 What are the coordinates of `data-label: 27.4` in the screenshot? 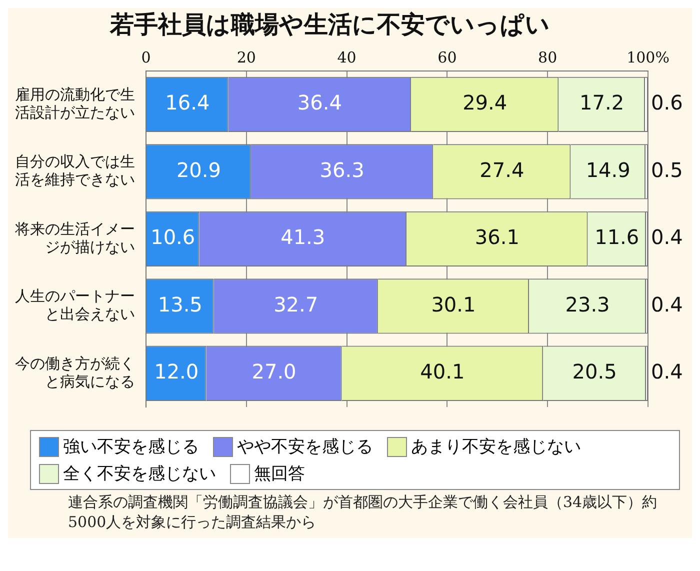 It's located at (502, 170).